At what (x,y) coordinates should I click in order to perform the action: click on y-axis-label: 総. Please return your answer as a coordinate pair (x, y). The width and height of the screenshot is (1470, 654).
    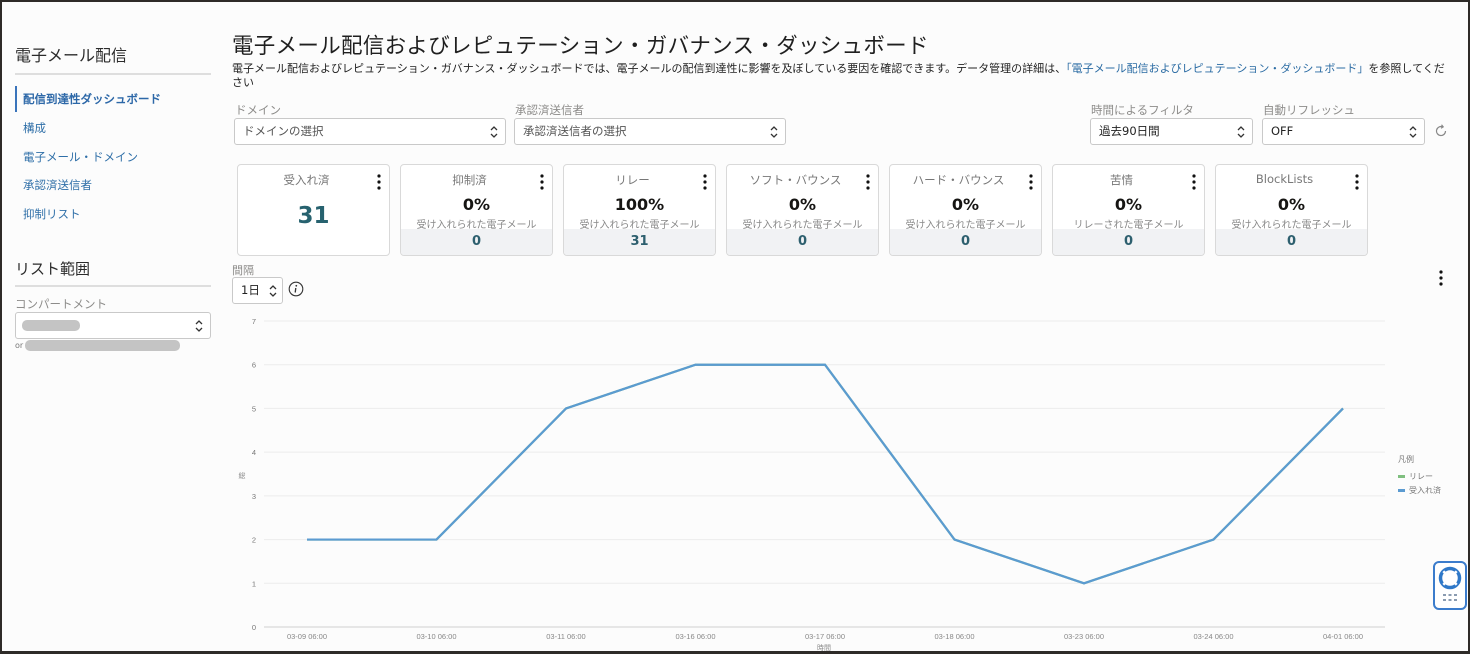
    Looking at the image, I should click on (242, 475).